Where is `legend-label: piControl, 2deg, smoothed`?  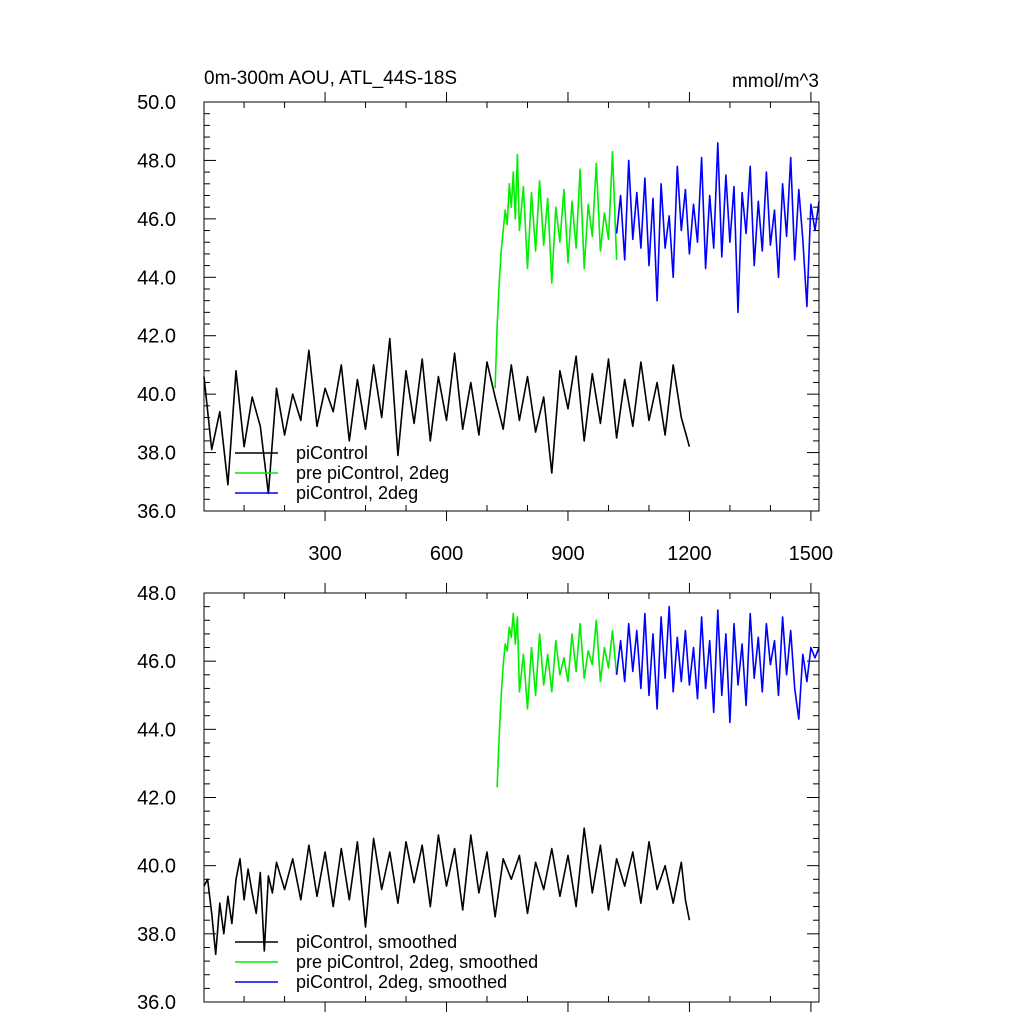
legend-label: piControl, 2deg, smoothed is located at coordinates (401, 982).